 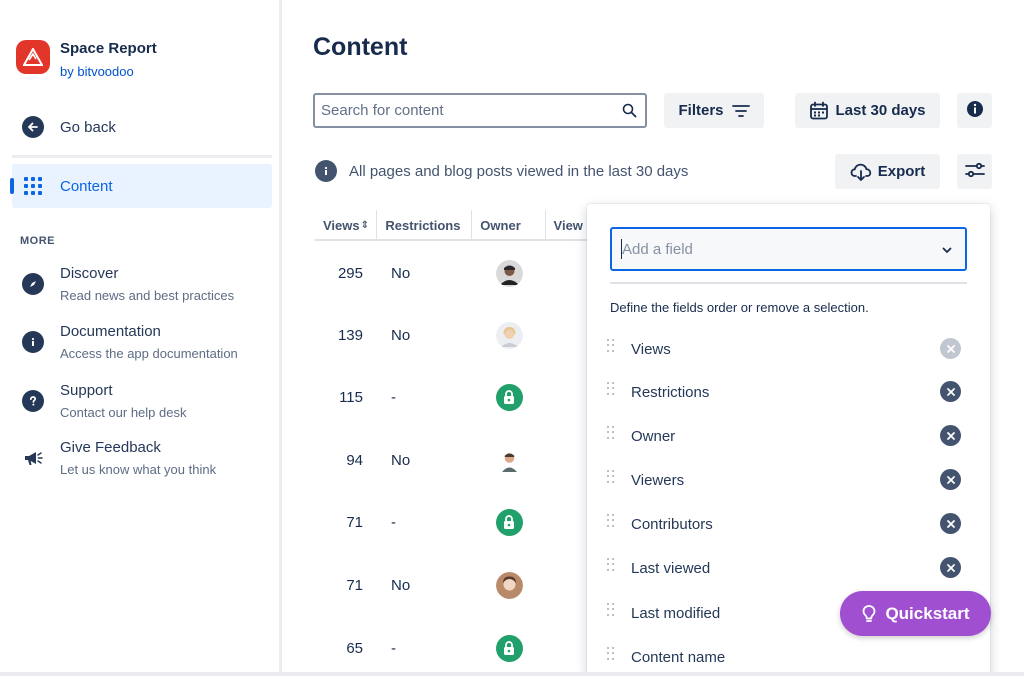 What do you see at coordinates (455, 273) in the screenshot?
I see `table-row: 295 No` at bounding box center [455, 273].